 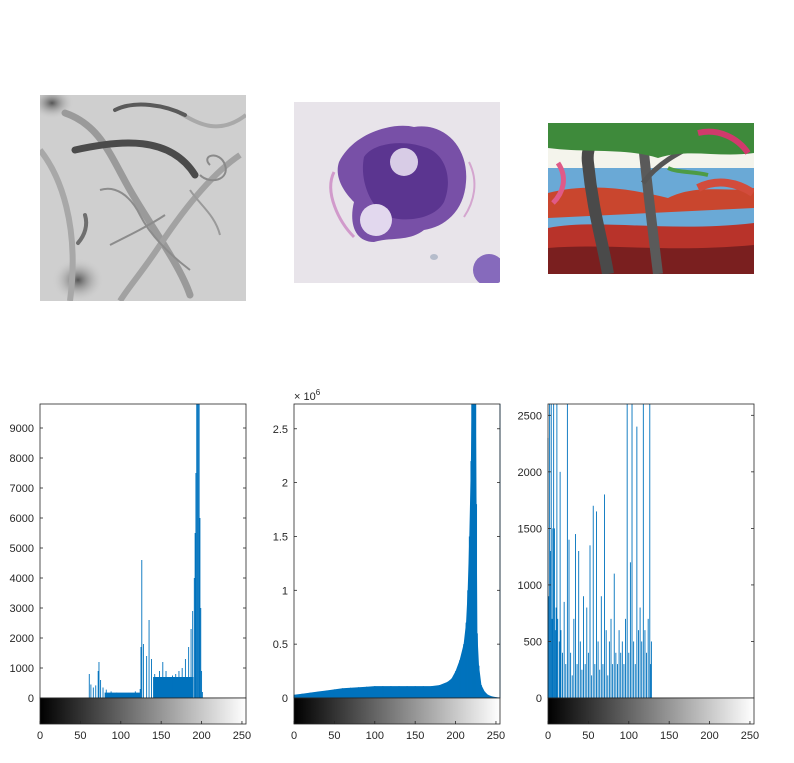 What do you see at coordinates (397, 192) in the screenshot?
I see `histology-image` at bounding box center [397, 192].